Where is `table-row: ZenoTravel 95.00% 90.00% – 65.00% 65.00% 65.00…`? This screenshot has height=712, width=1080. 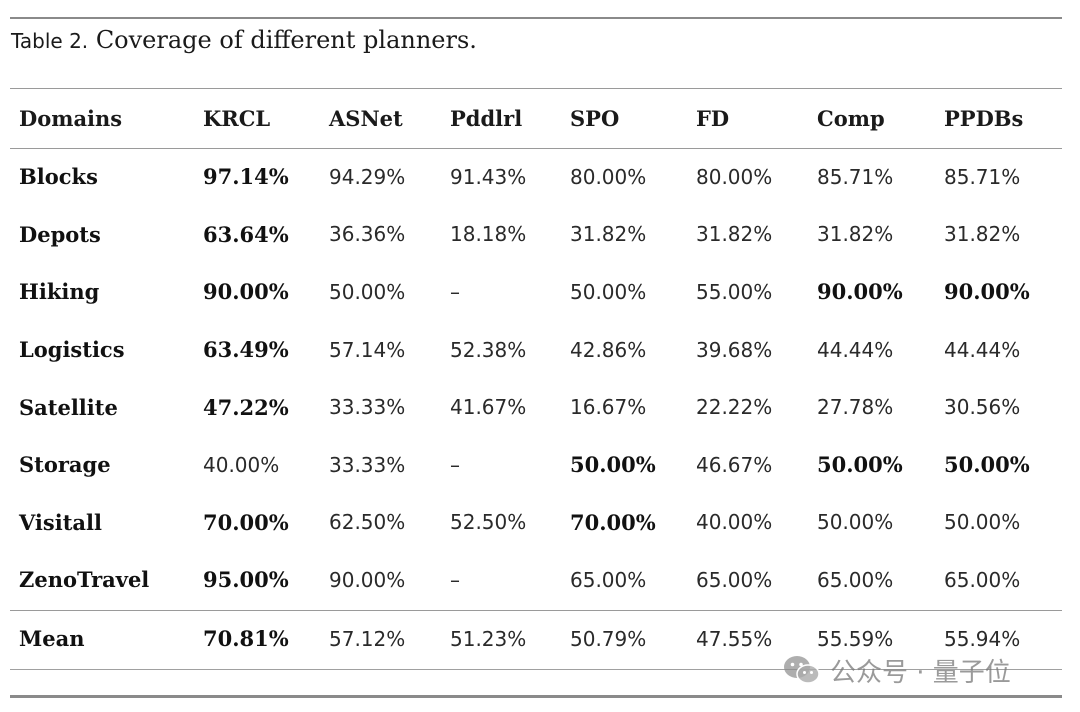
table-row: ZenoTravel 95.00% 90.00% – 65.00% 65.00% 65.00… is located at coordinates (536, 580).